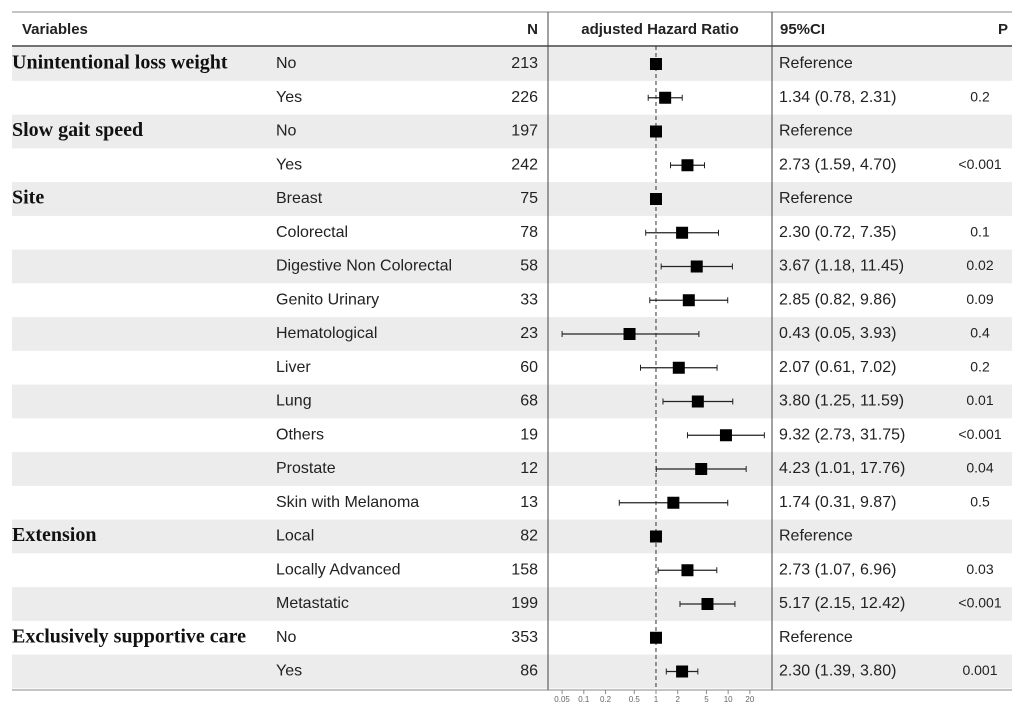  Describe the element at coordinates (529, 299) in the screenshot. I see `n-value: 33` at that location.